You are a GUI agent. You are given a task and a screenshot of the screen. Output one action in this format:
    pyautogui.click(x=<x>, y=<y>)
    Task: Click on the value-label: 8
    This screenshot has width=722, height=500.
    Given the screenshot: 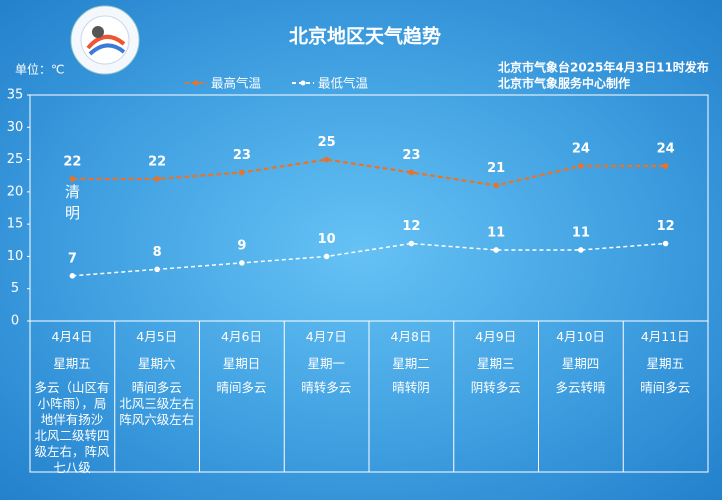 What is the action you would take?
    pyautogui.click(x=157, y=252)
    